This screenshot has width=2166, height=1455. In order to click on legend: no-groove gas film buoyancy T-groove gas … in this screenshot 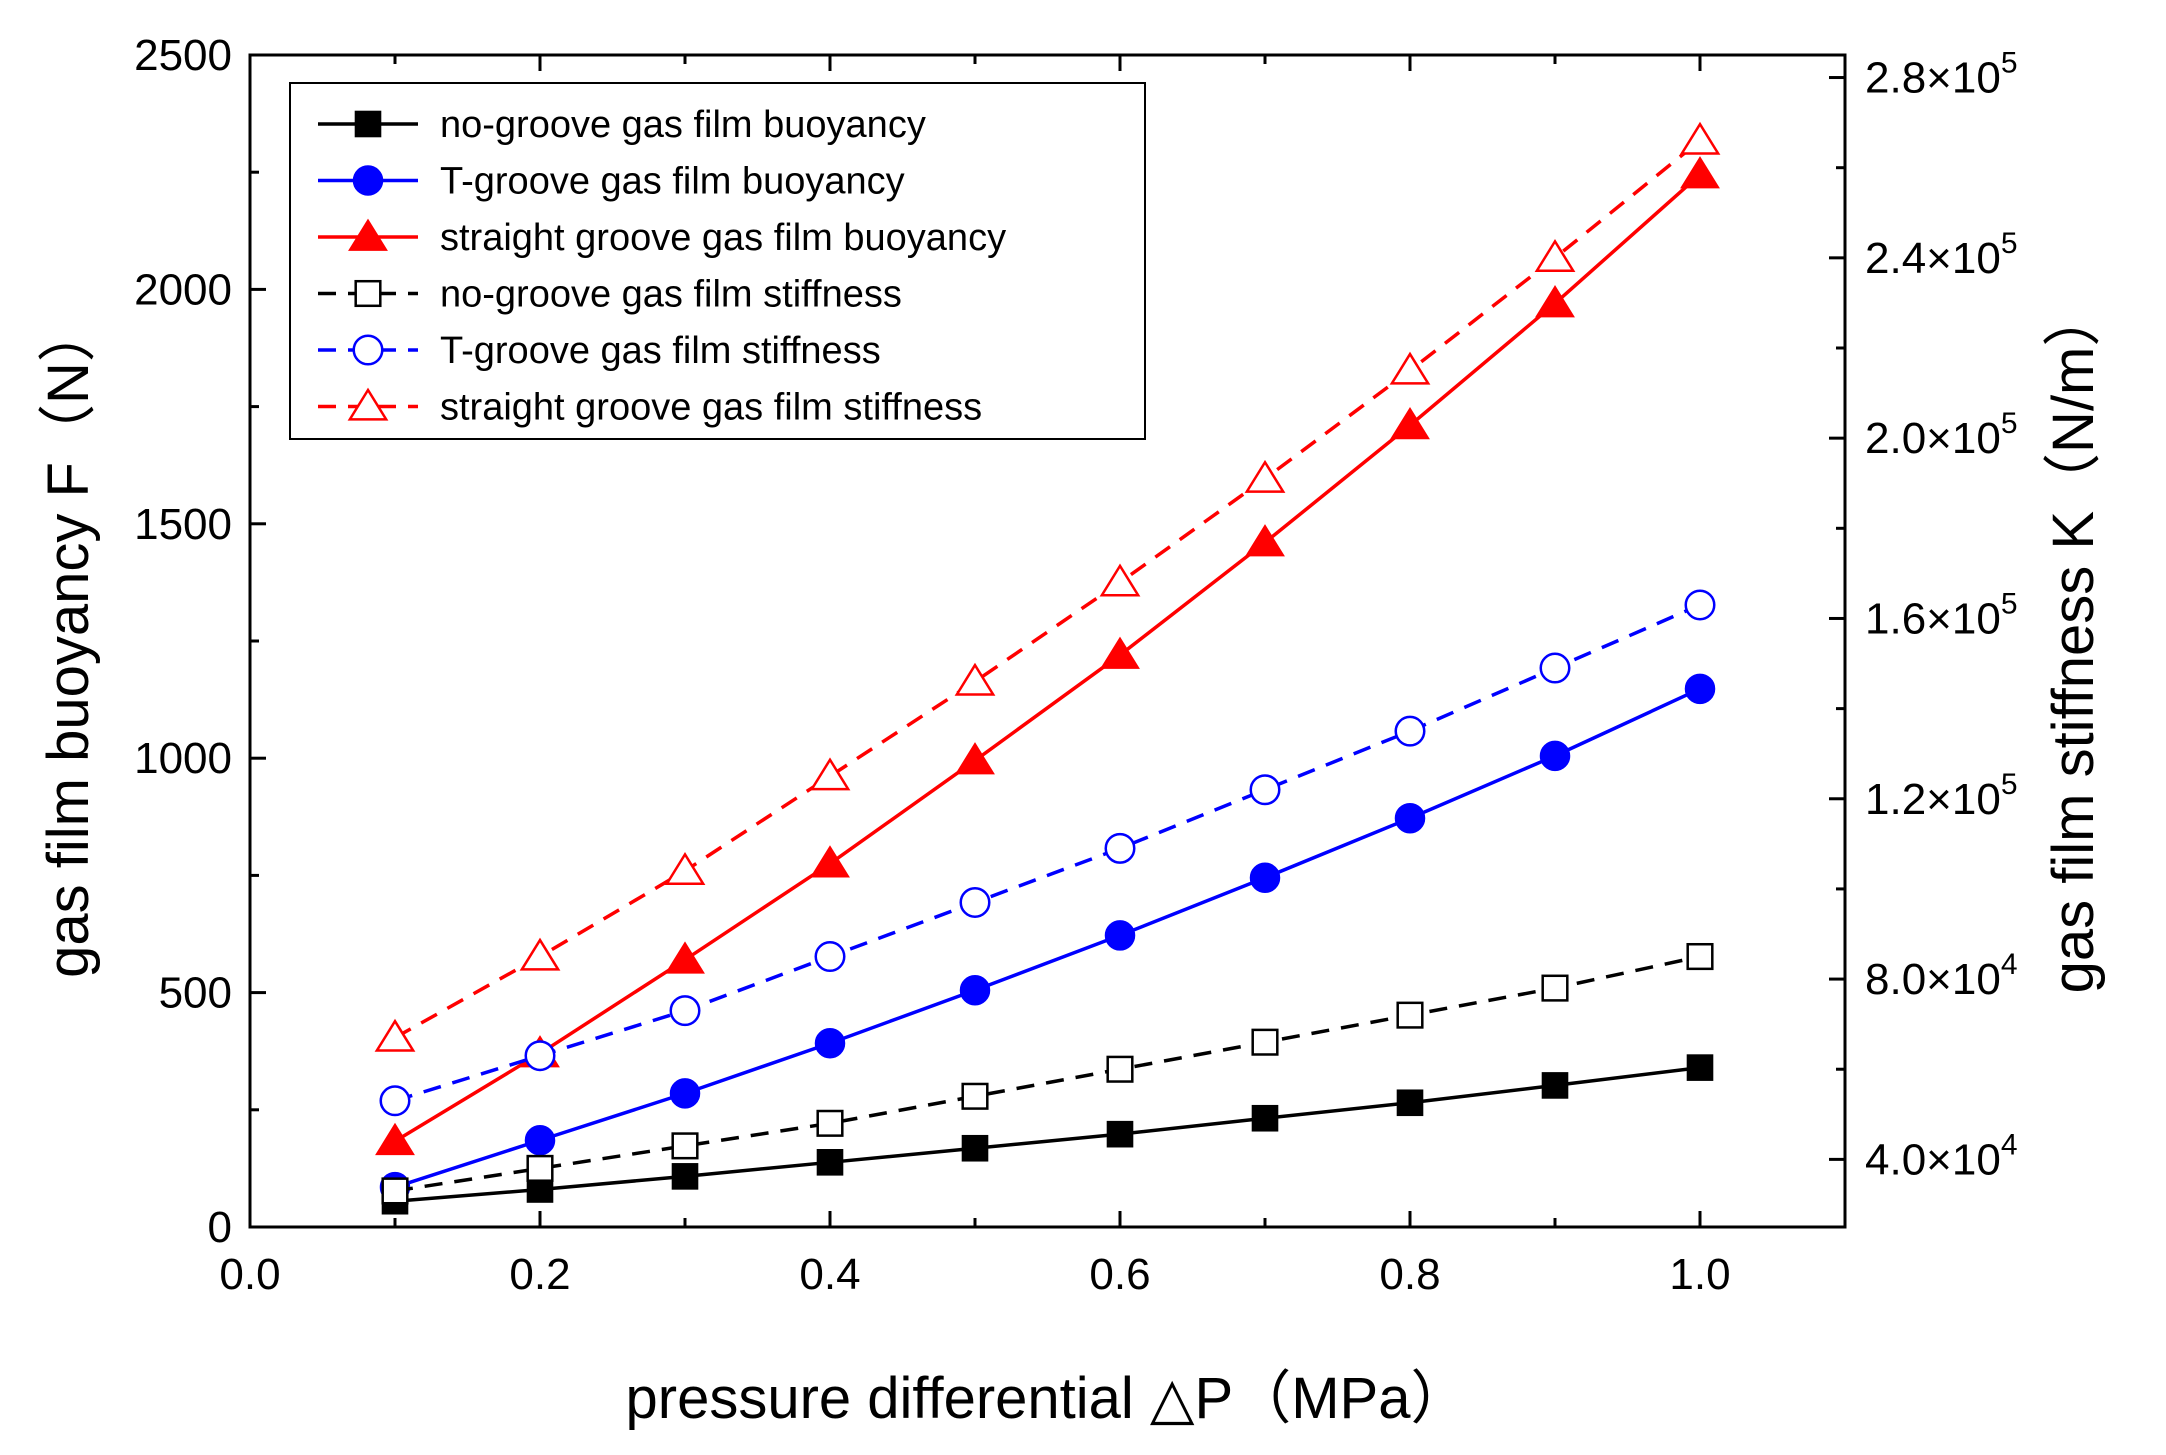, I will do `click(717, 261)`.